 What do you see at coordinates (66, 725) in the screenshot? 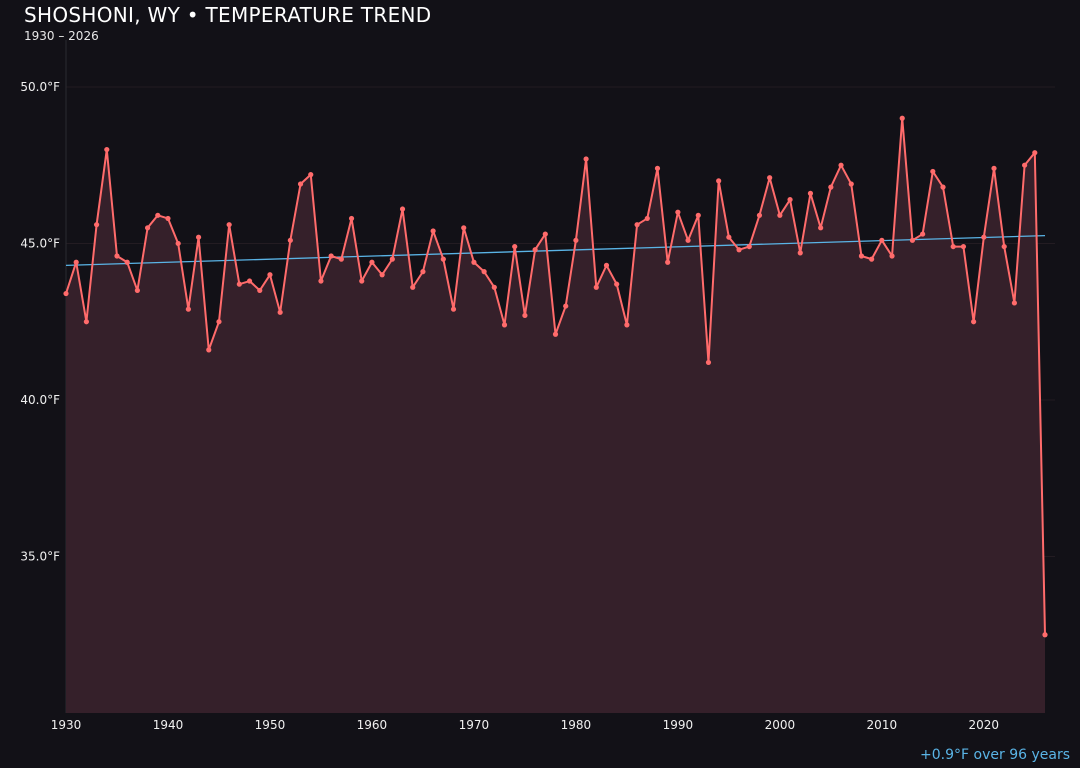
I see `x-tick-label: 1930` at bounding box center [66, 725].